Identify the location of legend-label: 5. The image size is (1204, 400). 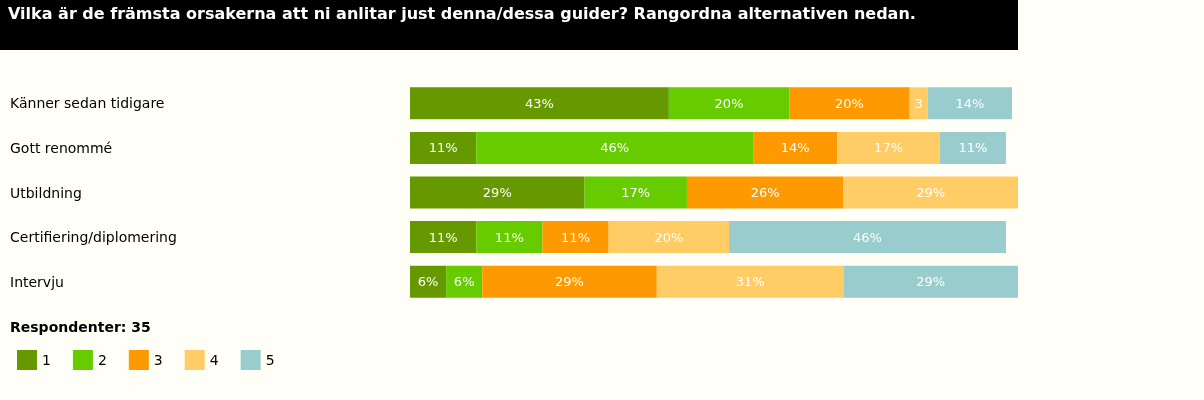
(270, 360).